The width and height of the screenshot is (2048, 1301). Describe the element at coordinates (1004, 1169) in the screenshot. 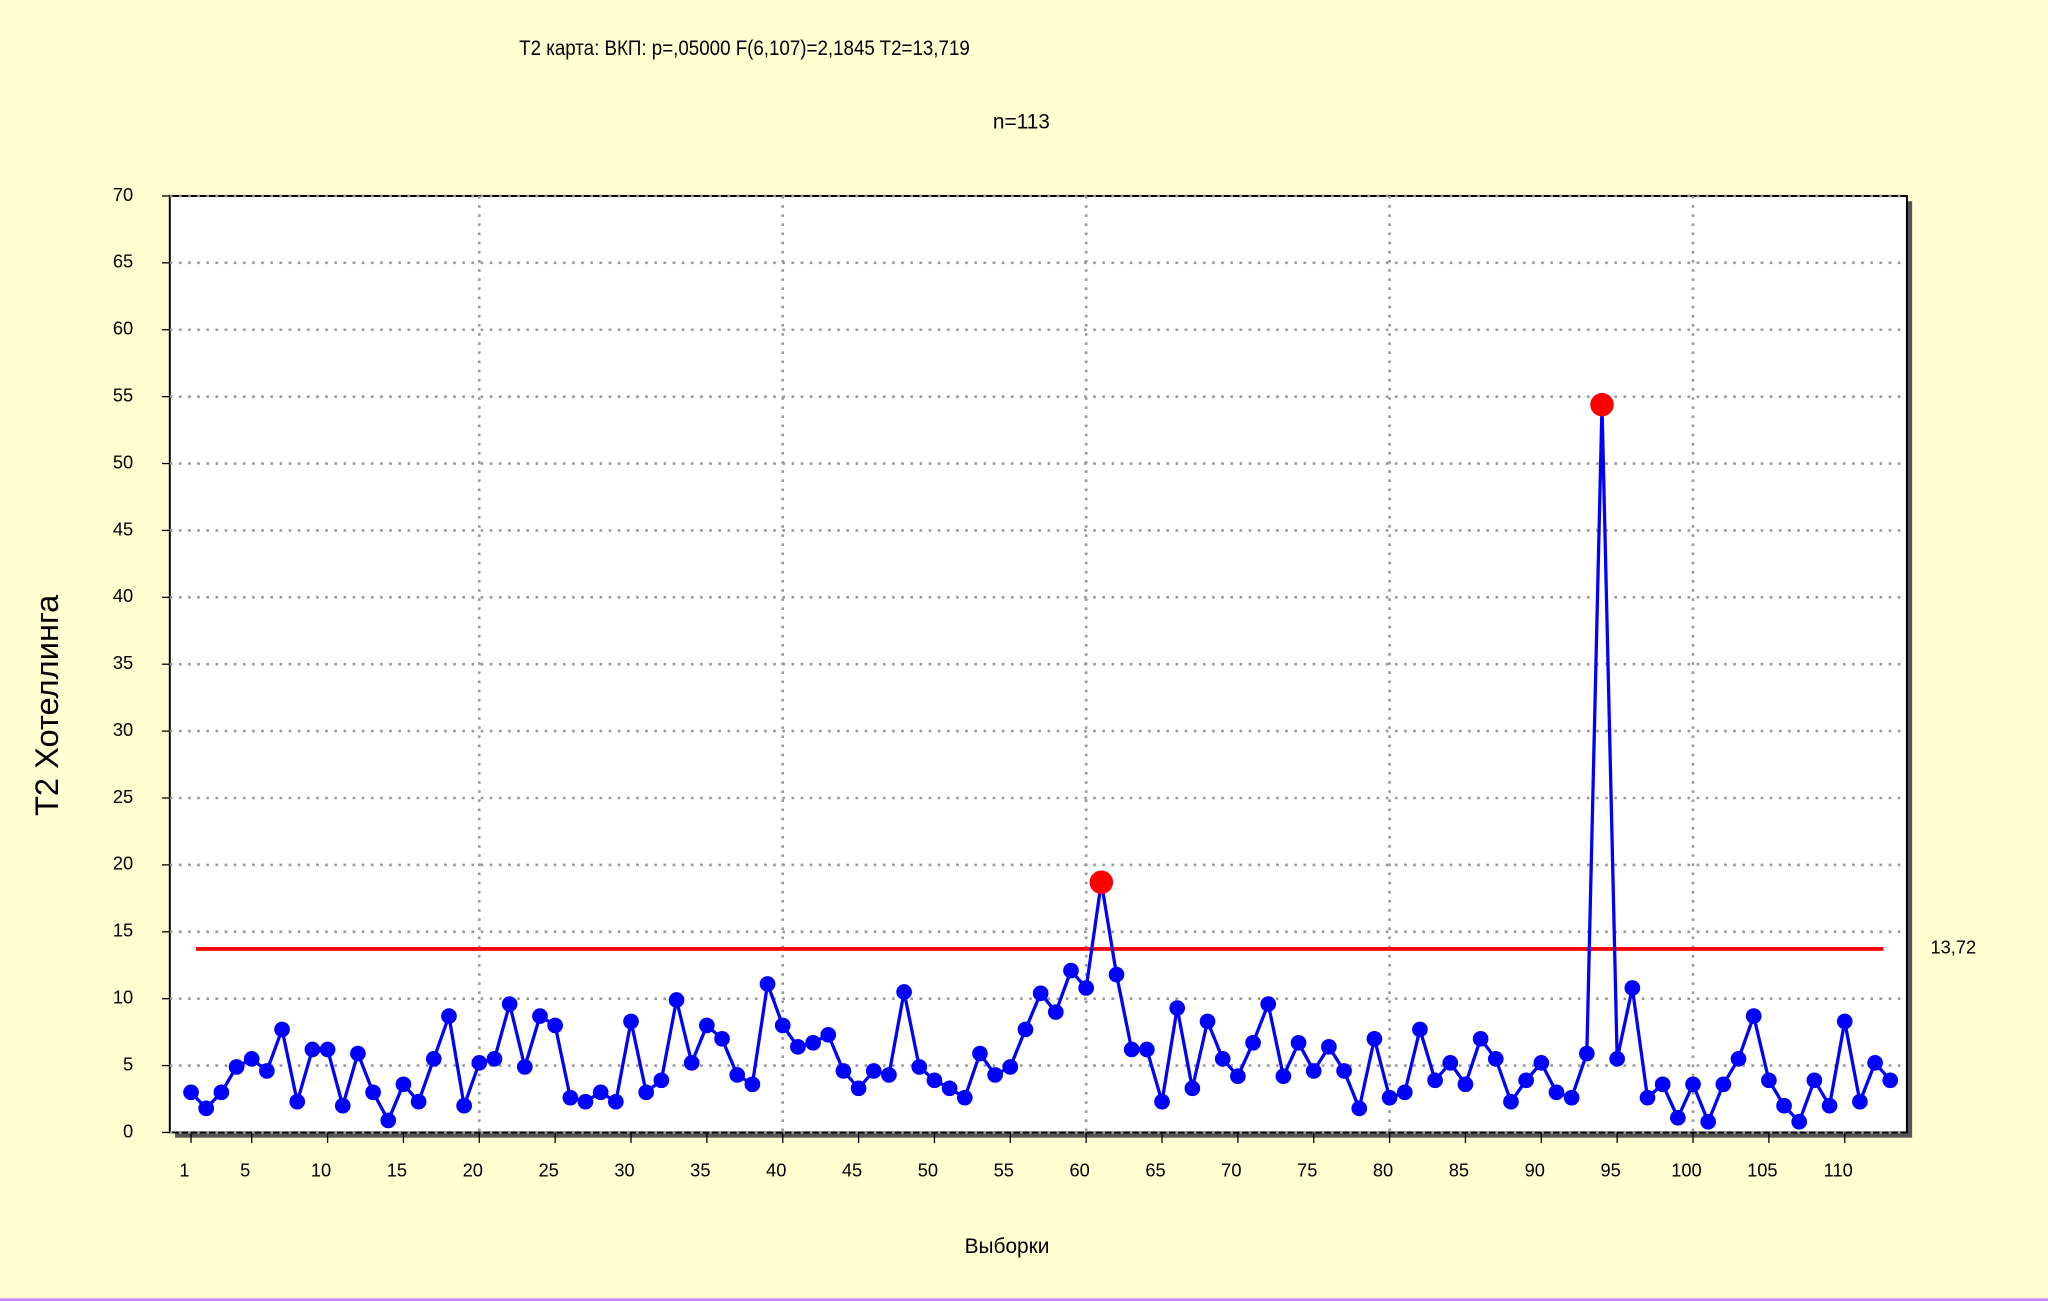

I see `x-tick-label: 55` at that location.